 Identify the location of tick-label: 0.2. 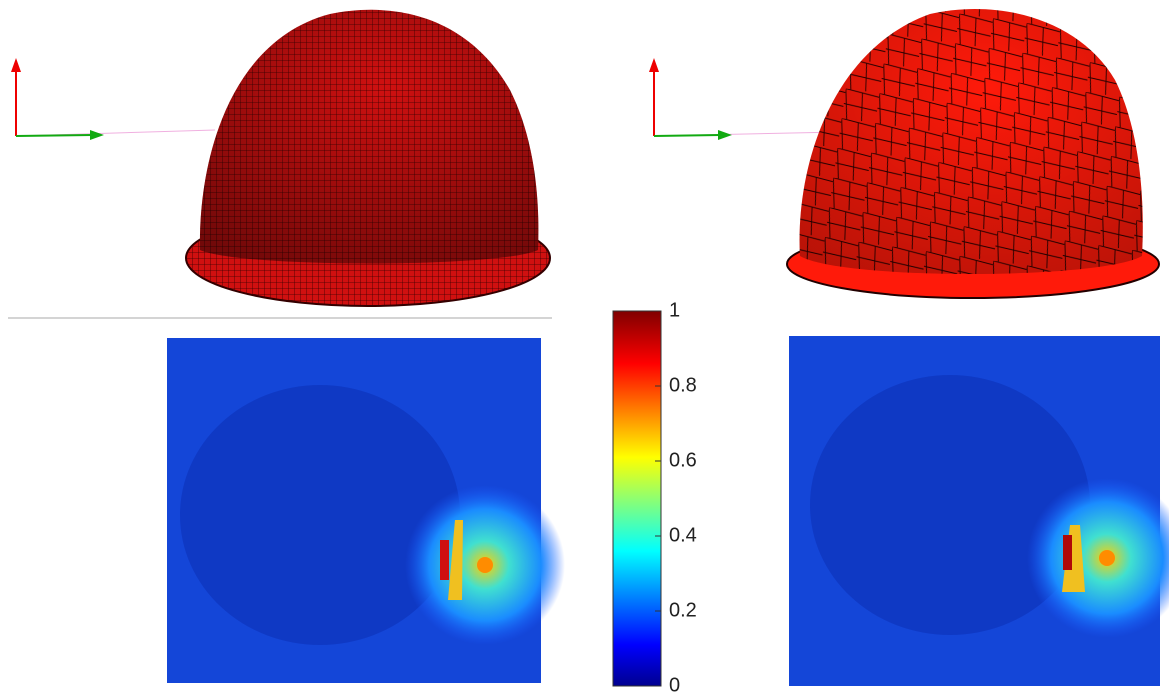
(683, 610).